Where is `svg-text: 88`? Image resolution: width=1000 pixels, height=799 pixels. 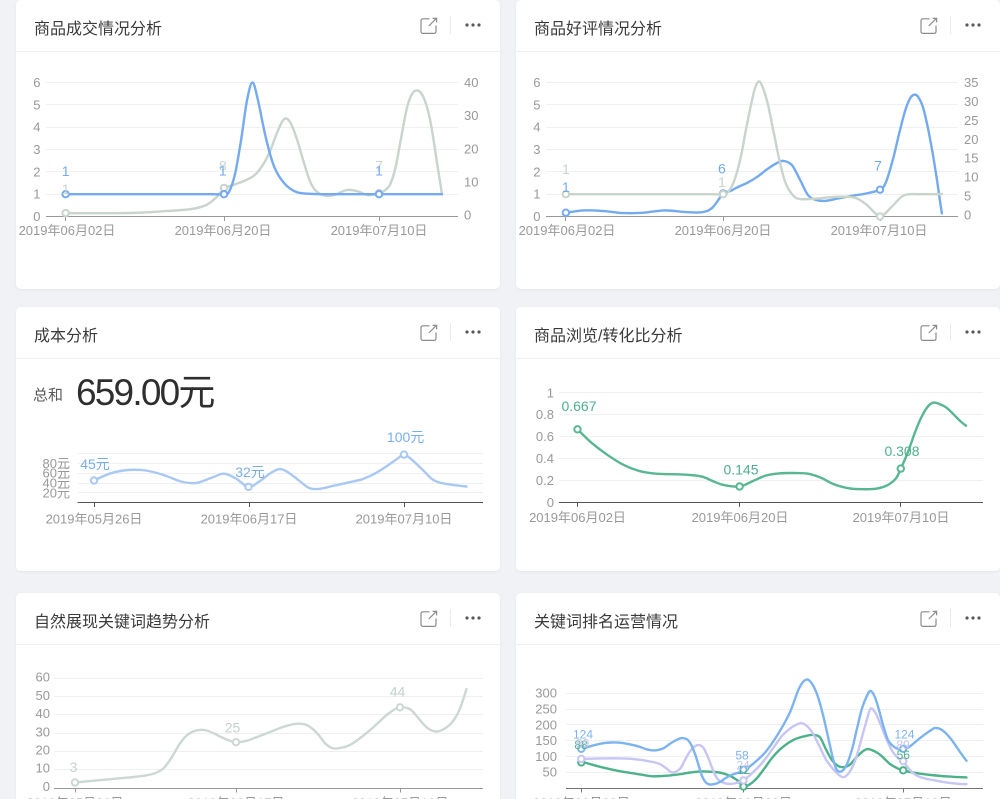
svg-text: 88 is located at coordinates (581, 745).